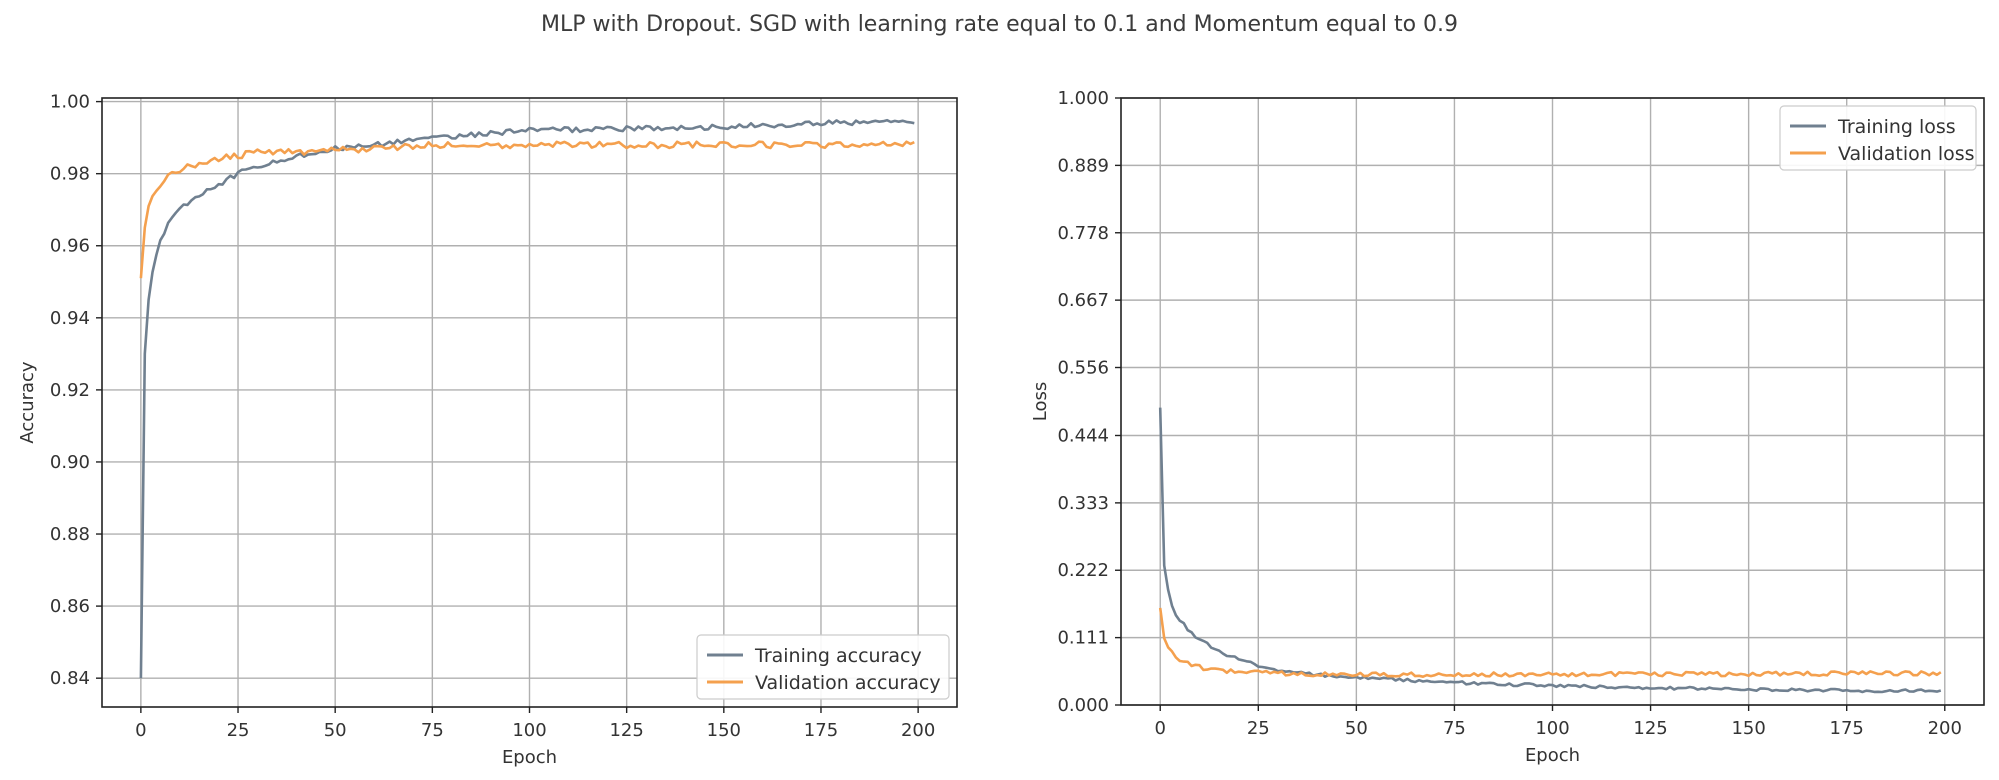 The height and width of the screenshot is (780, 1999). I want to click on y-axis-label: Accuracy, so click(27, 402).